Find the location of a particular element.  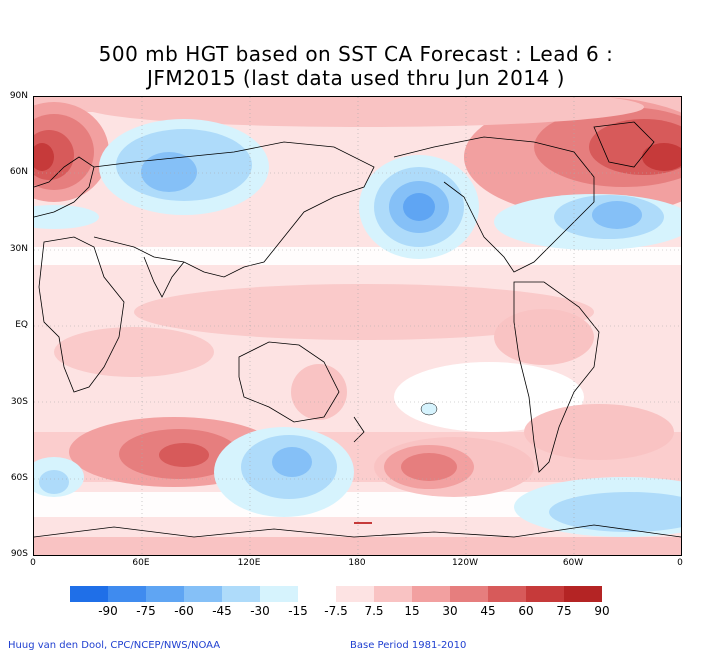

chart-title-line-2: JFM2015 (last data used thru Jun 2014 ) is located at coordinates (356, 78).